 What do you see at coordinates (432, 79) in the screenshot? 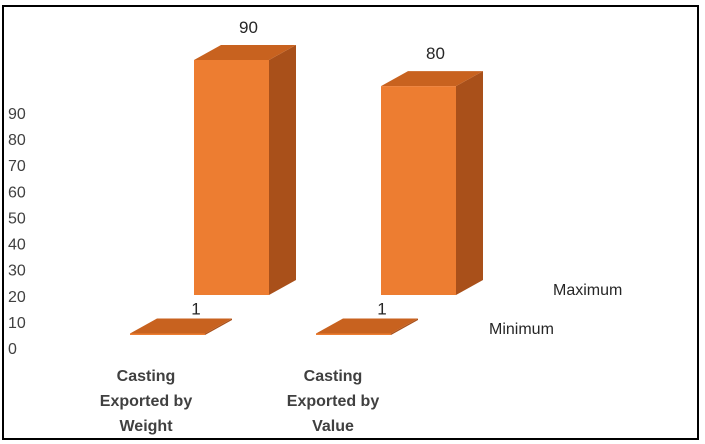
I see `bar-maximum-2-top` at bounding box center [432, 79].